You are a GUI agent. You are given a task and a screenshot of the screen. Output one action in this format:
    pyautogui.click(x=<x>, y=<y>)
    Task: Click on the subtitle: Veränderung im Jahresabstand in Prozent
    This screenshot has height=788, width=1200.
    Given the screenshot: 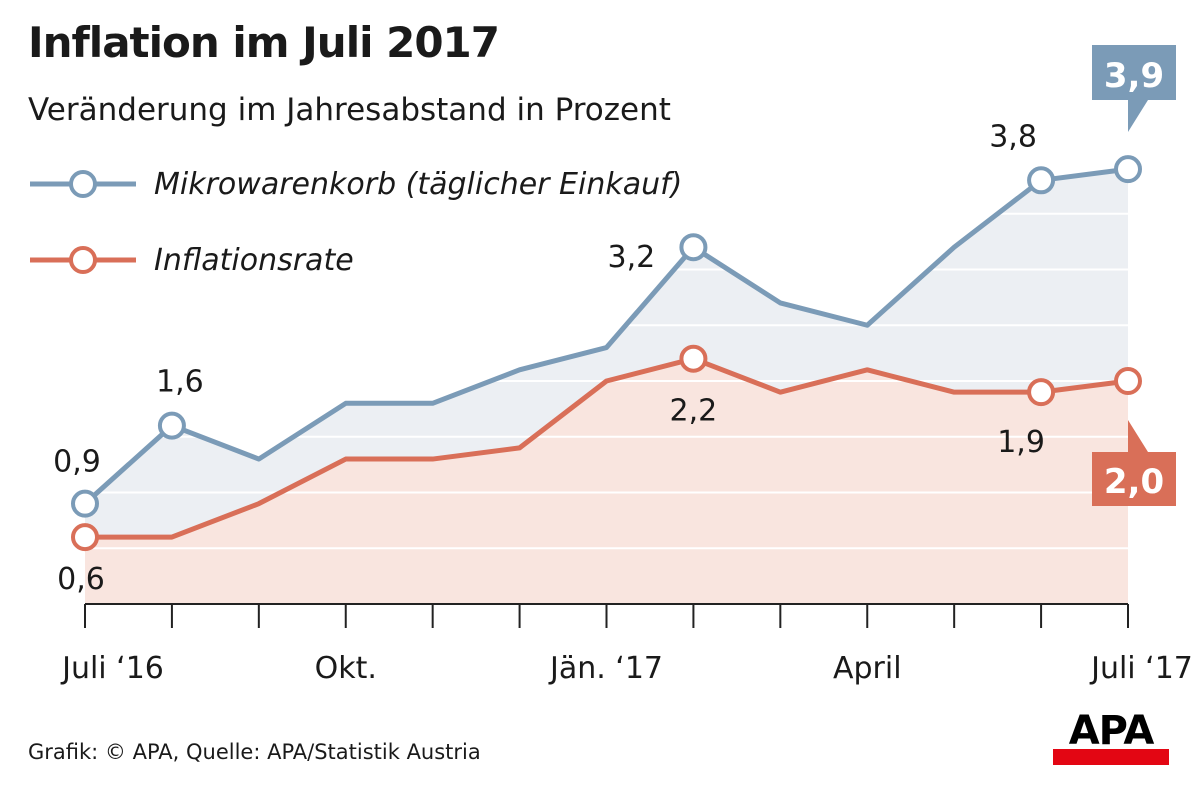 What is the action you would take?
    pyautogui.click(x=349, y=110)
    